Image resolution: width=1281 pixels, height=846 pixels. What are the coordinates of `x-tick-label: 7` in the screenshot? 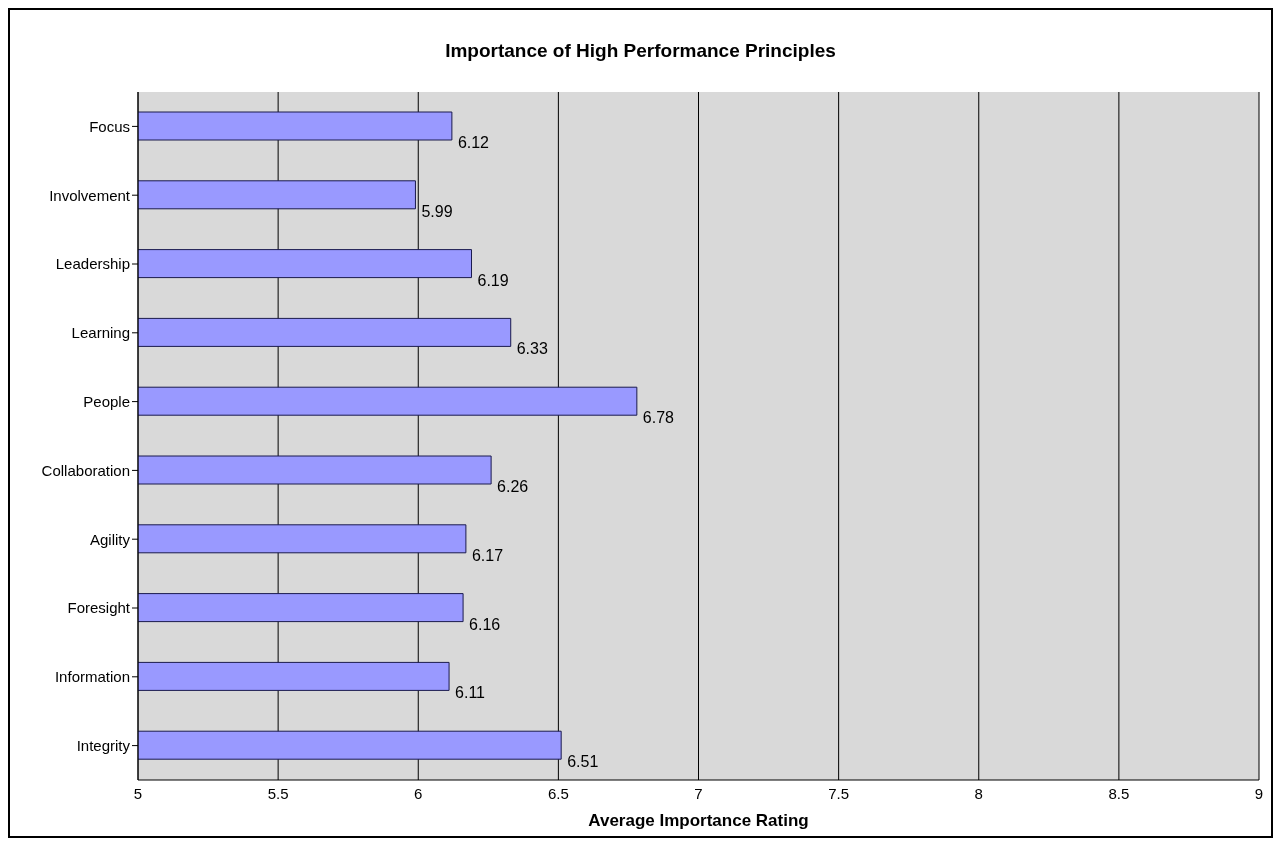 It's located at (698, 793).